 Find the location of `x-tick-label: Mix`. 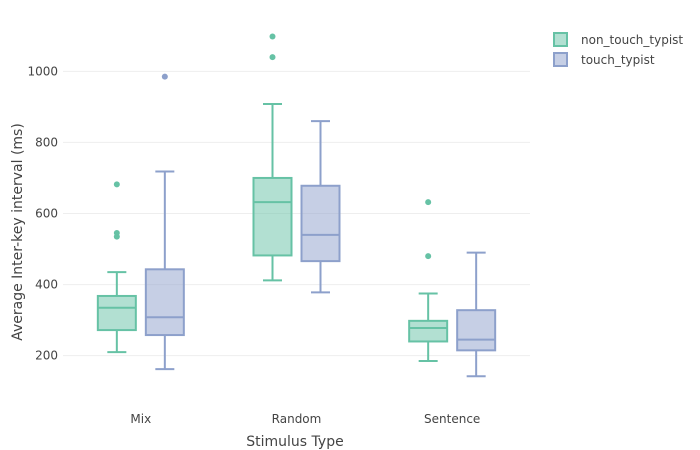

x-tick-label: Mix is located at coordinates (140, 419).